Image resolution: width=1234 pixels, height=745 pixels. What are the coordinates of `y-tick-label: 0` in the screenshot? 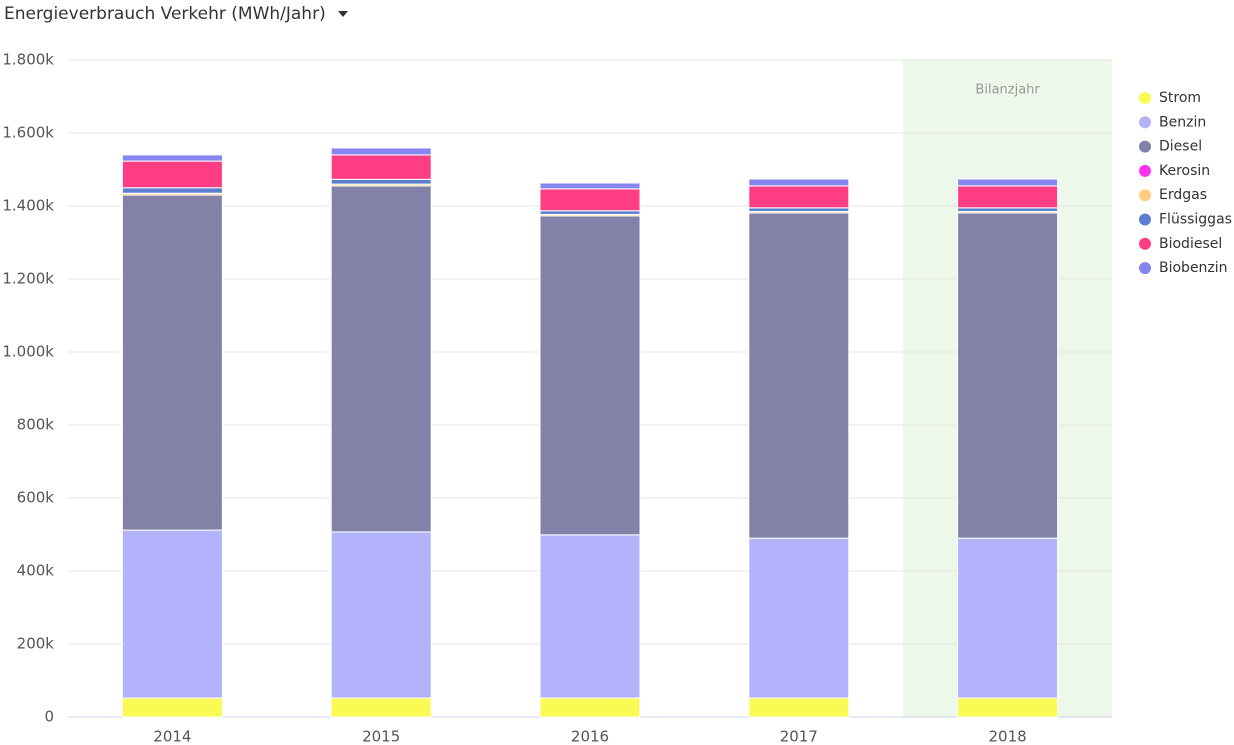 It's located at (49, 717).